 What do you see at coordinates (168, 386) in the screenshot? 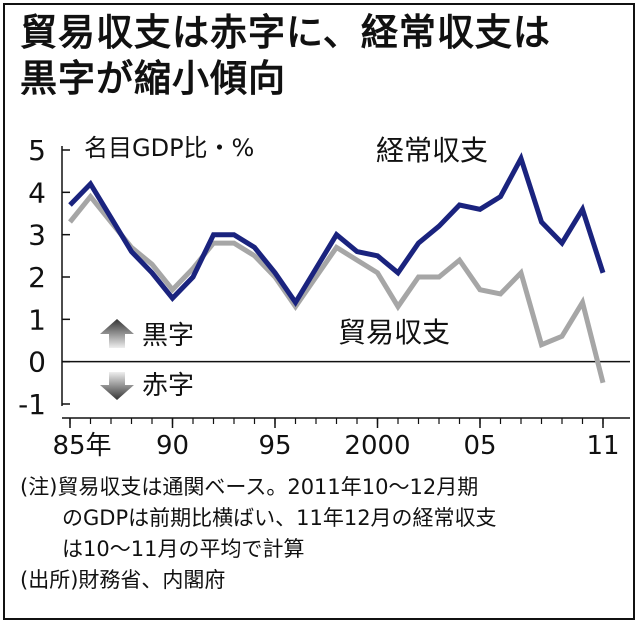
I see `legend-deficit: 赤字` at bounding box center [168, 386].